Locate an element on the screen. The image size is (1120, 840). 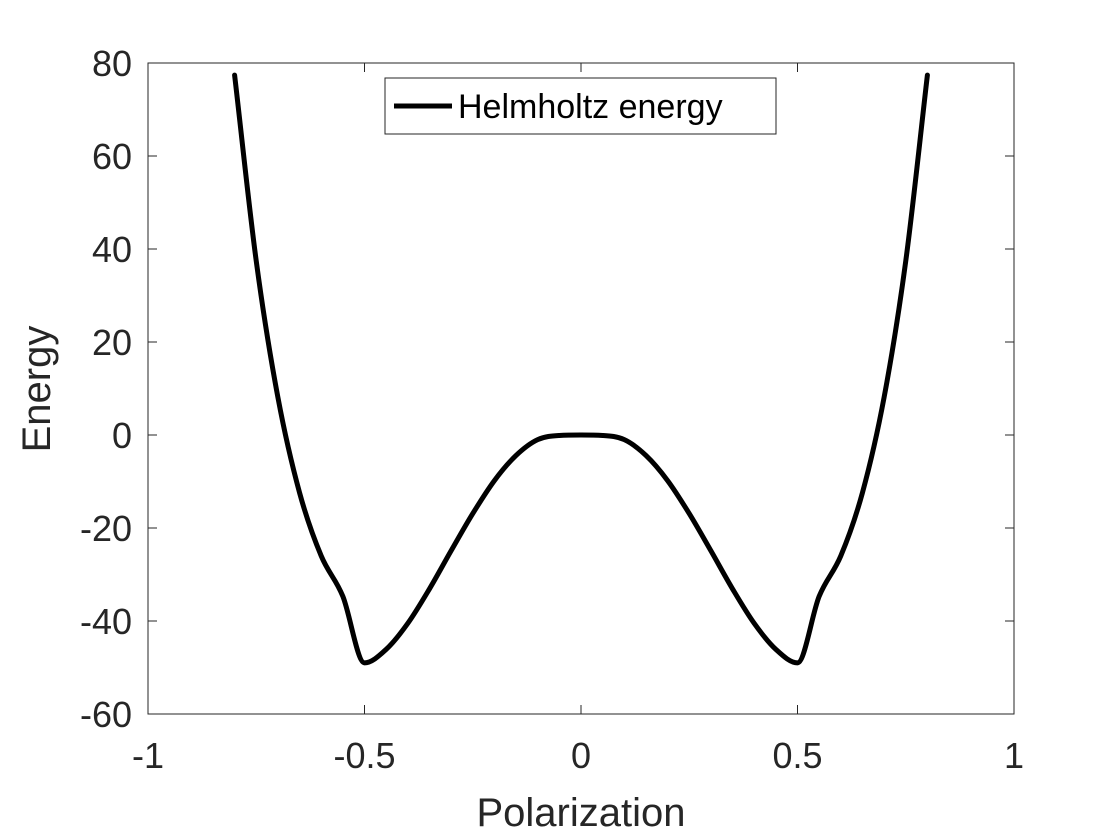
y-tick-label: 60 is located at coordinates (112, 156).